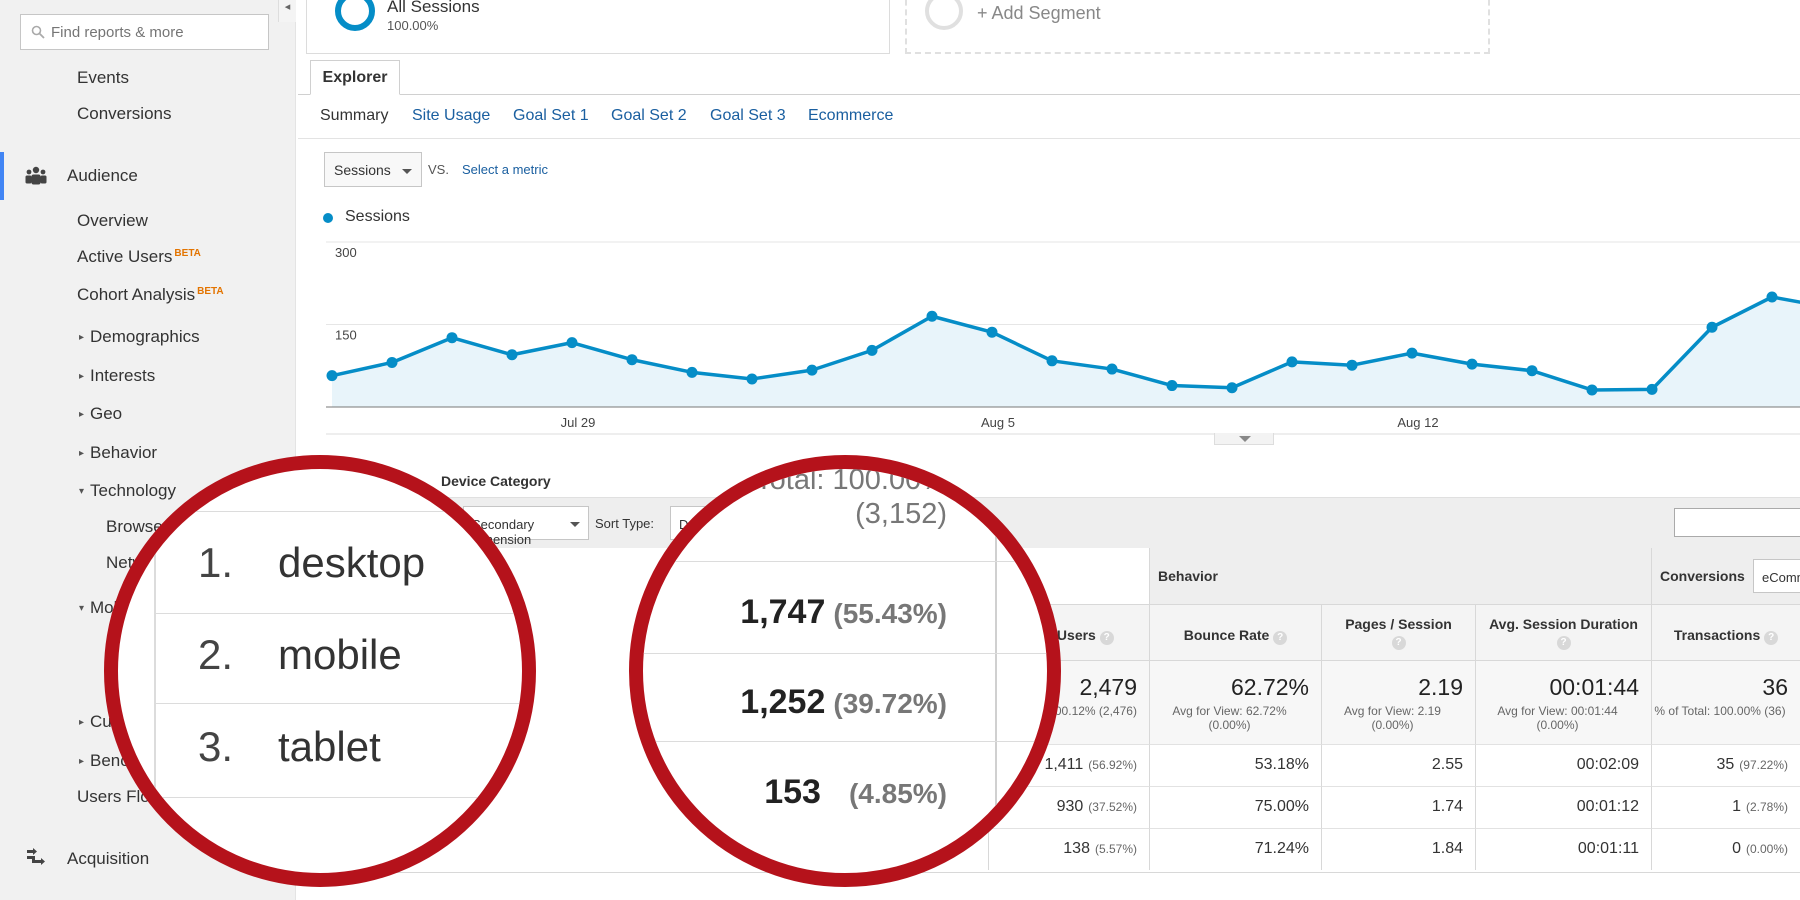  What do you see at coordinates (354, 115) in the screenshot?
I see `subtab-summary: Summary` at bounding box center [354, 115].